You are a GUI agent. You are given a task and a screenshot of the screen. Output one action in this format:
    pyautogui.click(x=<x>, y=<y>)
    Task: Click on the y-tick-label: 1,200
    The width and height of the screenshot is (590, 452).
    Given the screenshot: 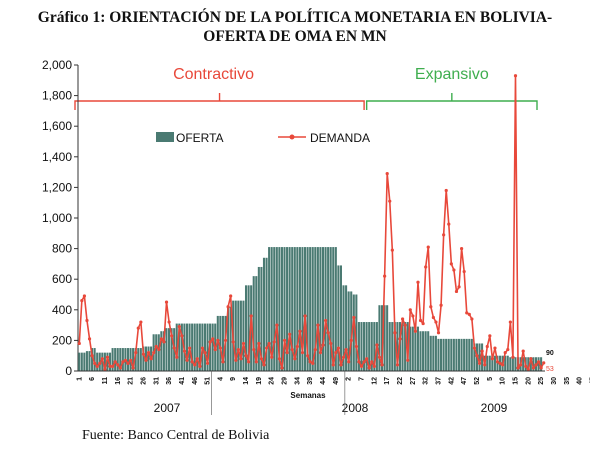 What is the action you would take?
    pyautogui.click(x=57, y=187)
    